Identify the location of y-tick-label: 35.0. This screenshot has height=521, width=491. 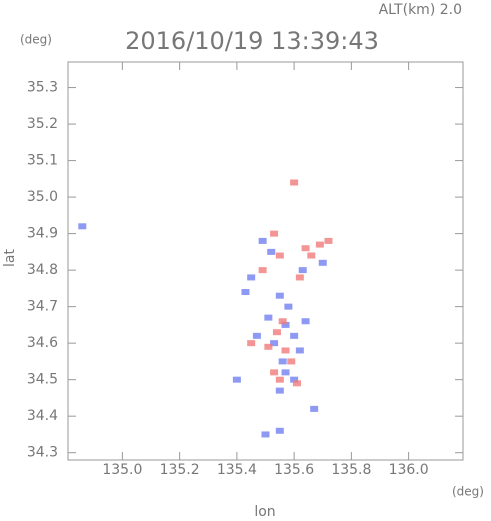
(42, 197).